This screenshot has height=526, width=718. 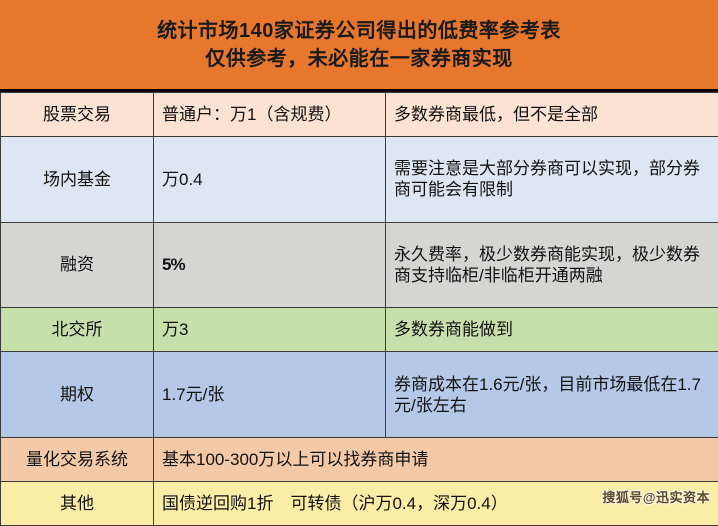 I want to click on row-label-options: 期权, so click(x=77, y=395).